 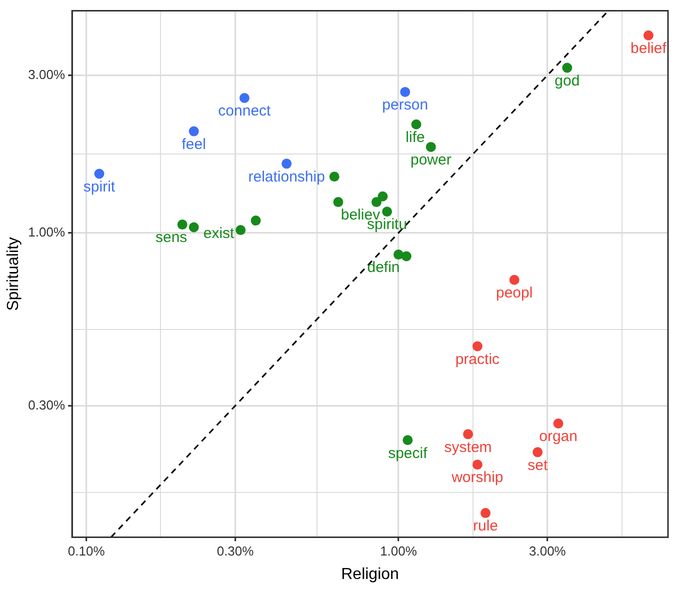 What do you see at coordinates (286, 177) in the screenshot?
I see `annotation: relationship` at bounding box center [286, 177].